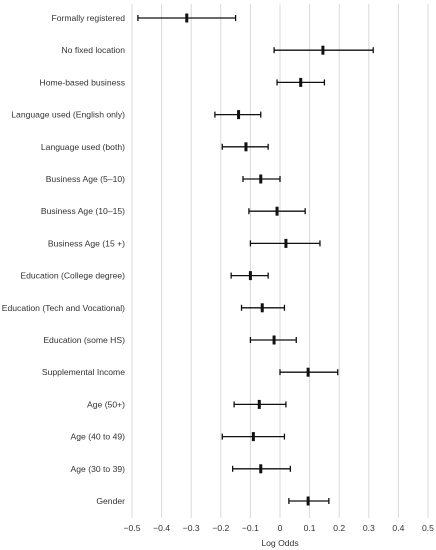 The width and height of the screenshot is (436, 550). Describe the element at coordinates (398, 528) in the screenshot. I see `x-tick-label: 0.4` at that location.